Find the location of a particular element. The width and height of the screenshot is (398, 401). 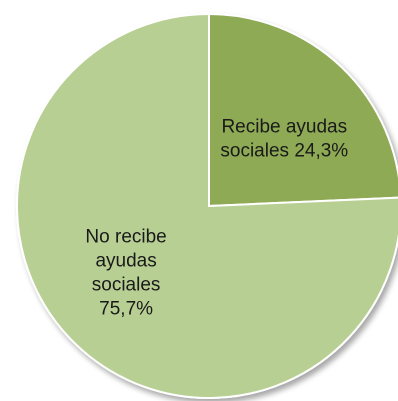

pie-slice-label-1: Recibe ayudas sociales 24,3% is located at coordinates (284, 139).